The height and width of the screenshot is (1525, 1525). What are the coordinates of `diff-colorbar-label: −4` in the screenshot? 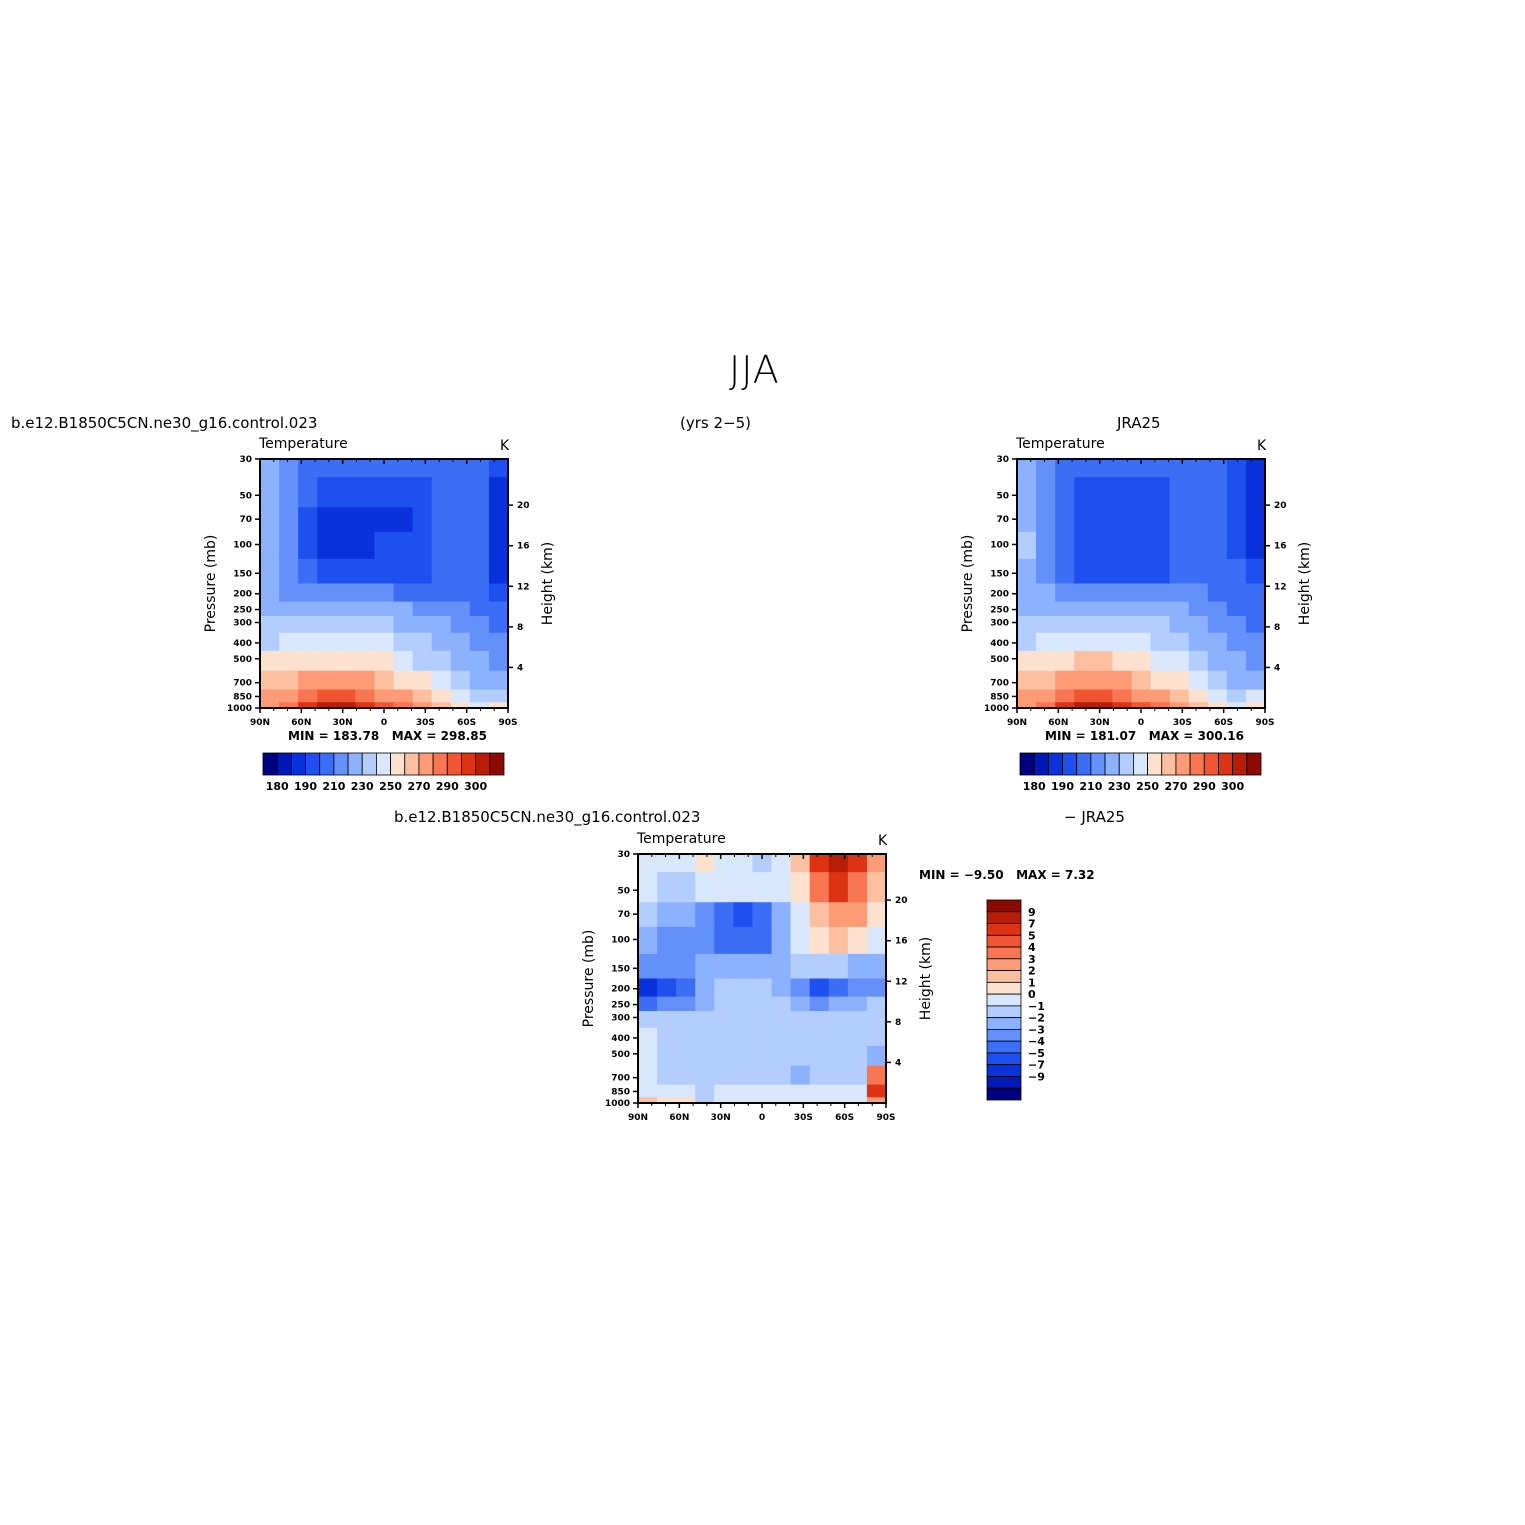 It's located at (1036, 1041).